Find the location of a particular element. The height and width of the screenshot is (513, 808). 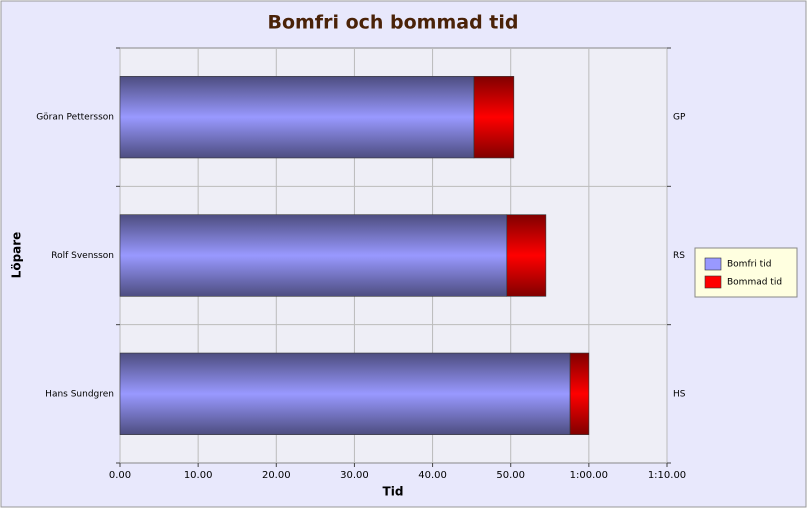

x-tick-label: 30.00 is located at coordinates (354, 475).